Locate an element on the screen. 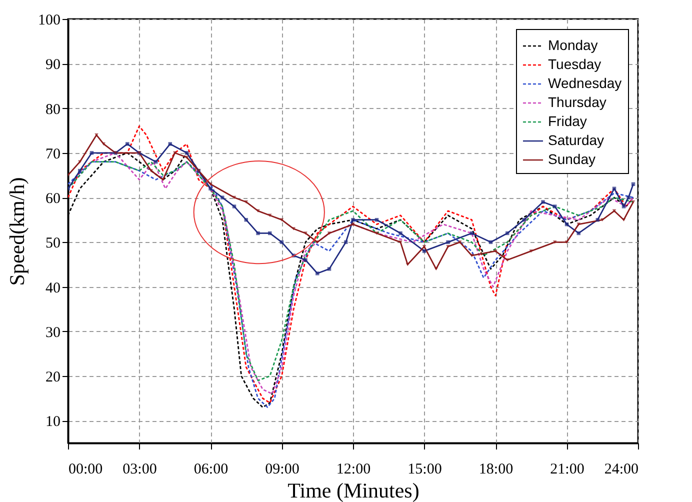 The image size is (692, 502). y-tick-label: 40 is located at coordinates (53, 288).